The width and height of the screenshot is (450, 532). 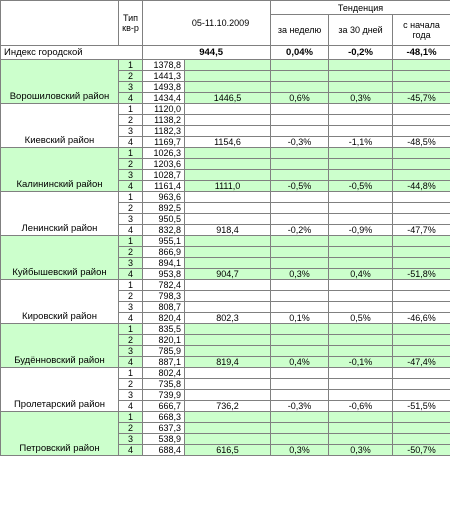 What do you see at coordinates (163, 263) in the screenshot?
I see `type-price: 894,1` at bounding box center [163, 263].